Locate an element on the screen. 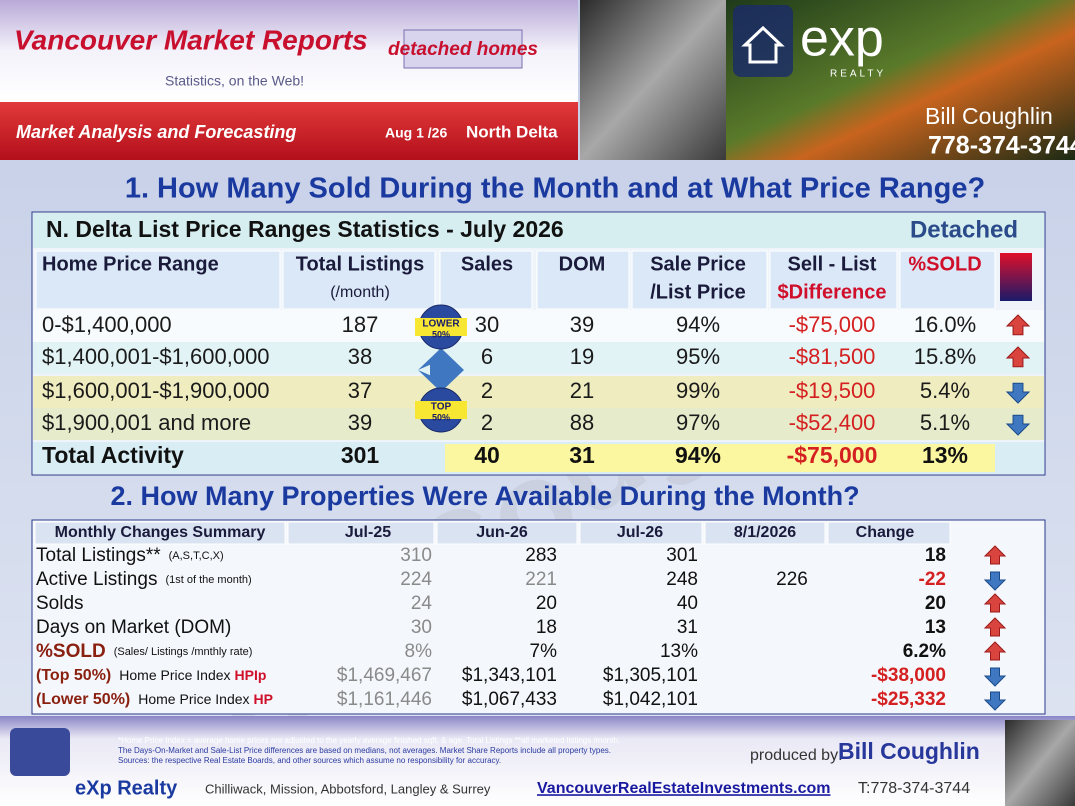 The width and height of the screenshot is (1075, 806). row-label: (Lower 50%) Home Price Index HP is located at coordinates (154, 700).